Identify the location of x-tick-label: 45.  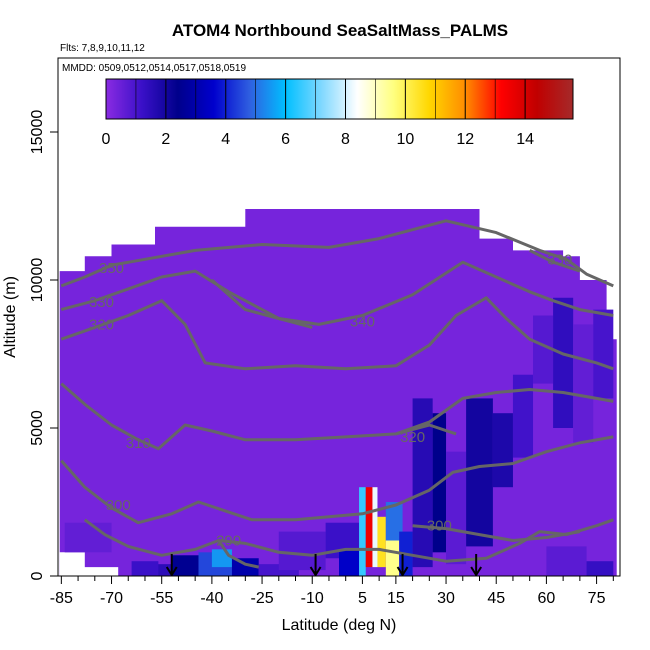
(496, 598).